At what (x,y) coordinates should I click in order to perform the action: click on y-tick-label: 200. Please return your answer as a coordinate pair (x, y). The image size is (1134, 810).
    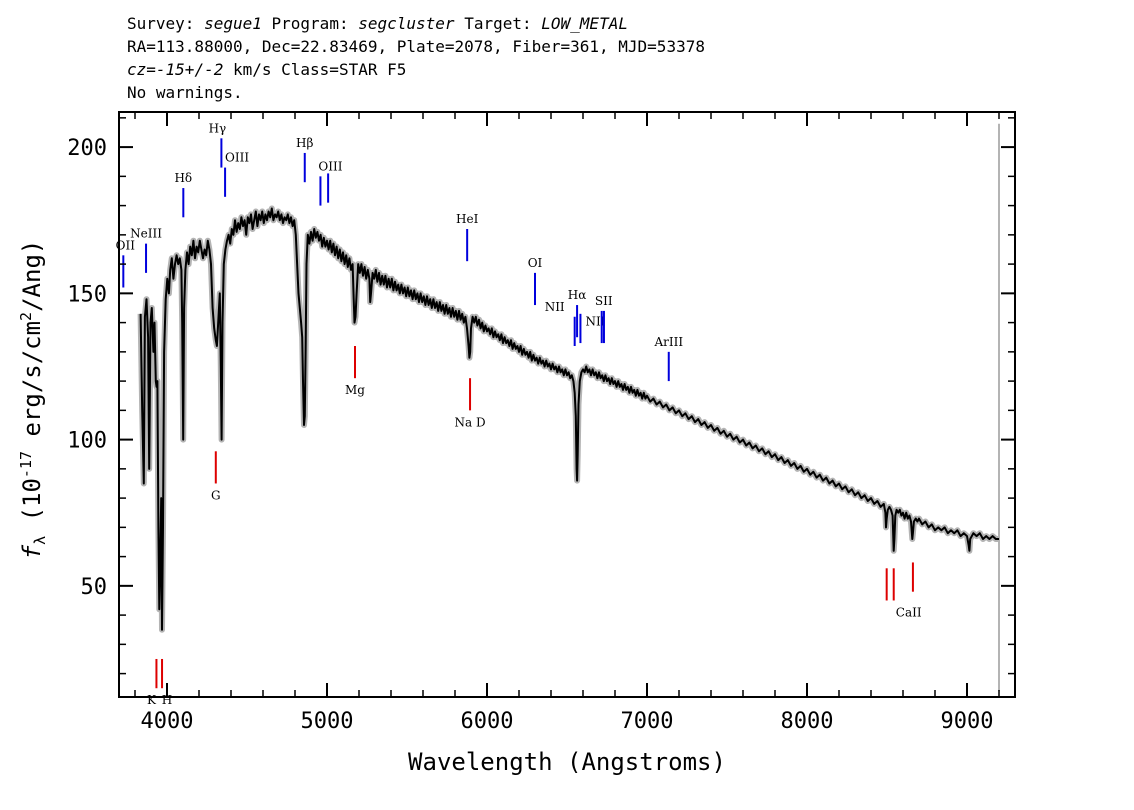
    Looking at the image, I should click on (87, 148).